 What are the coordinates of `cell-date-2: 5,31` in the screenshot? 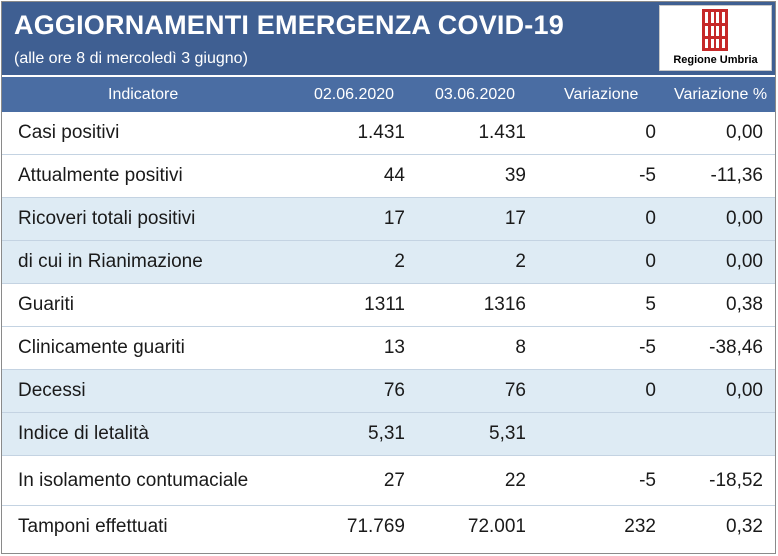 It's located at (507, 433).